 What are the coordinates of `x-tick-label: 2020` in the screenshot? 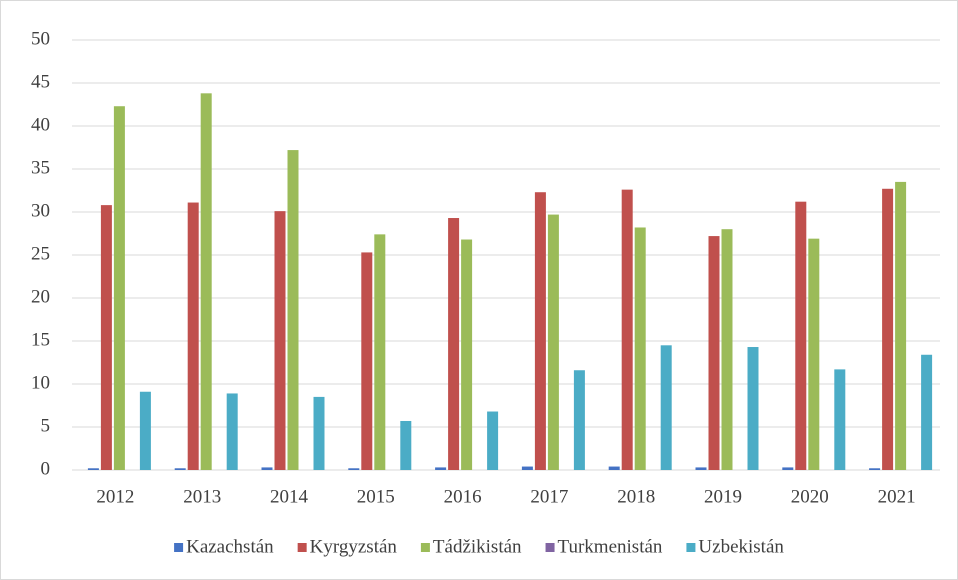 It's located at (810, 496).